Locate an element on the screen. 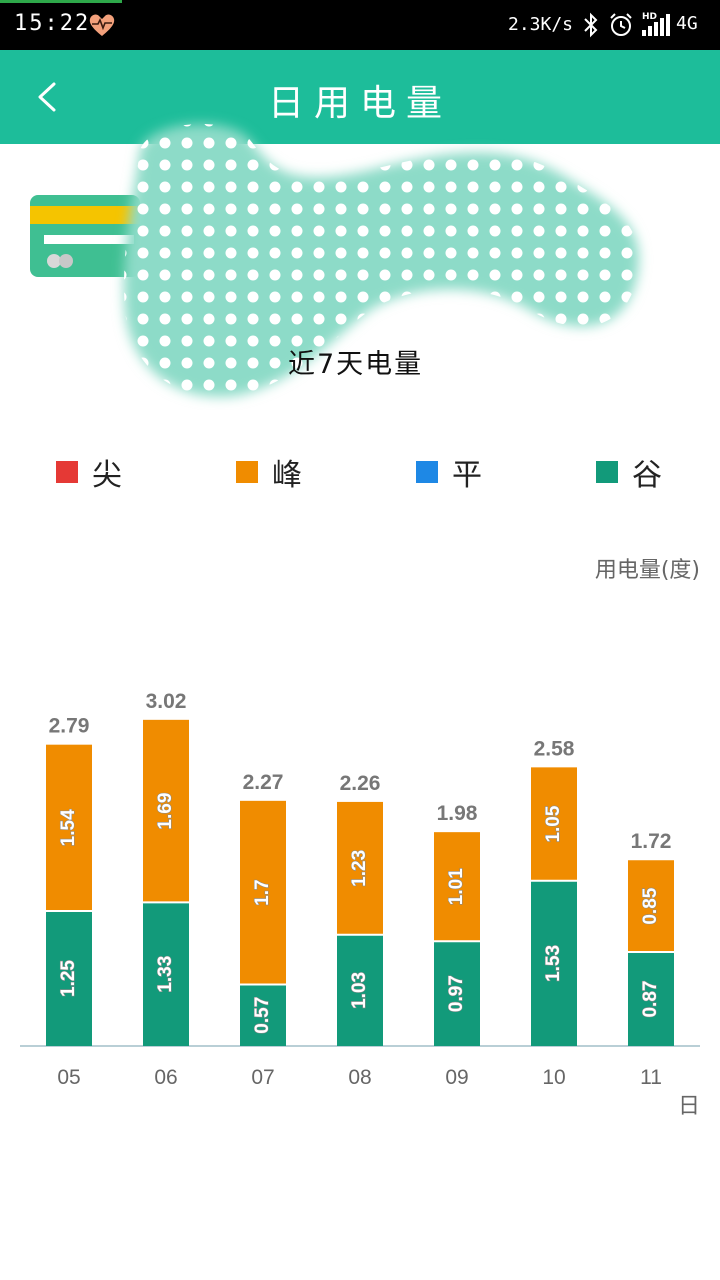 This screenshot has height=1280, width=720. heart-rate-icon is located at coordinates (102, 27).